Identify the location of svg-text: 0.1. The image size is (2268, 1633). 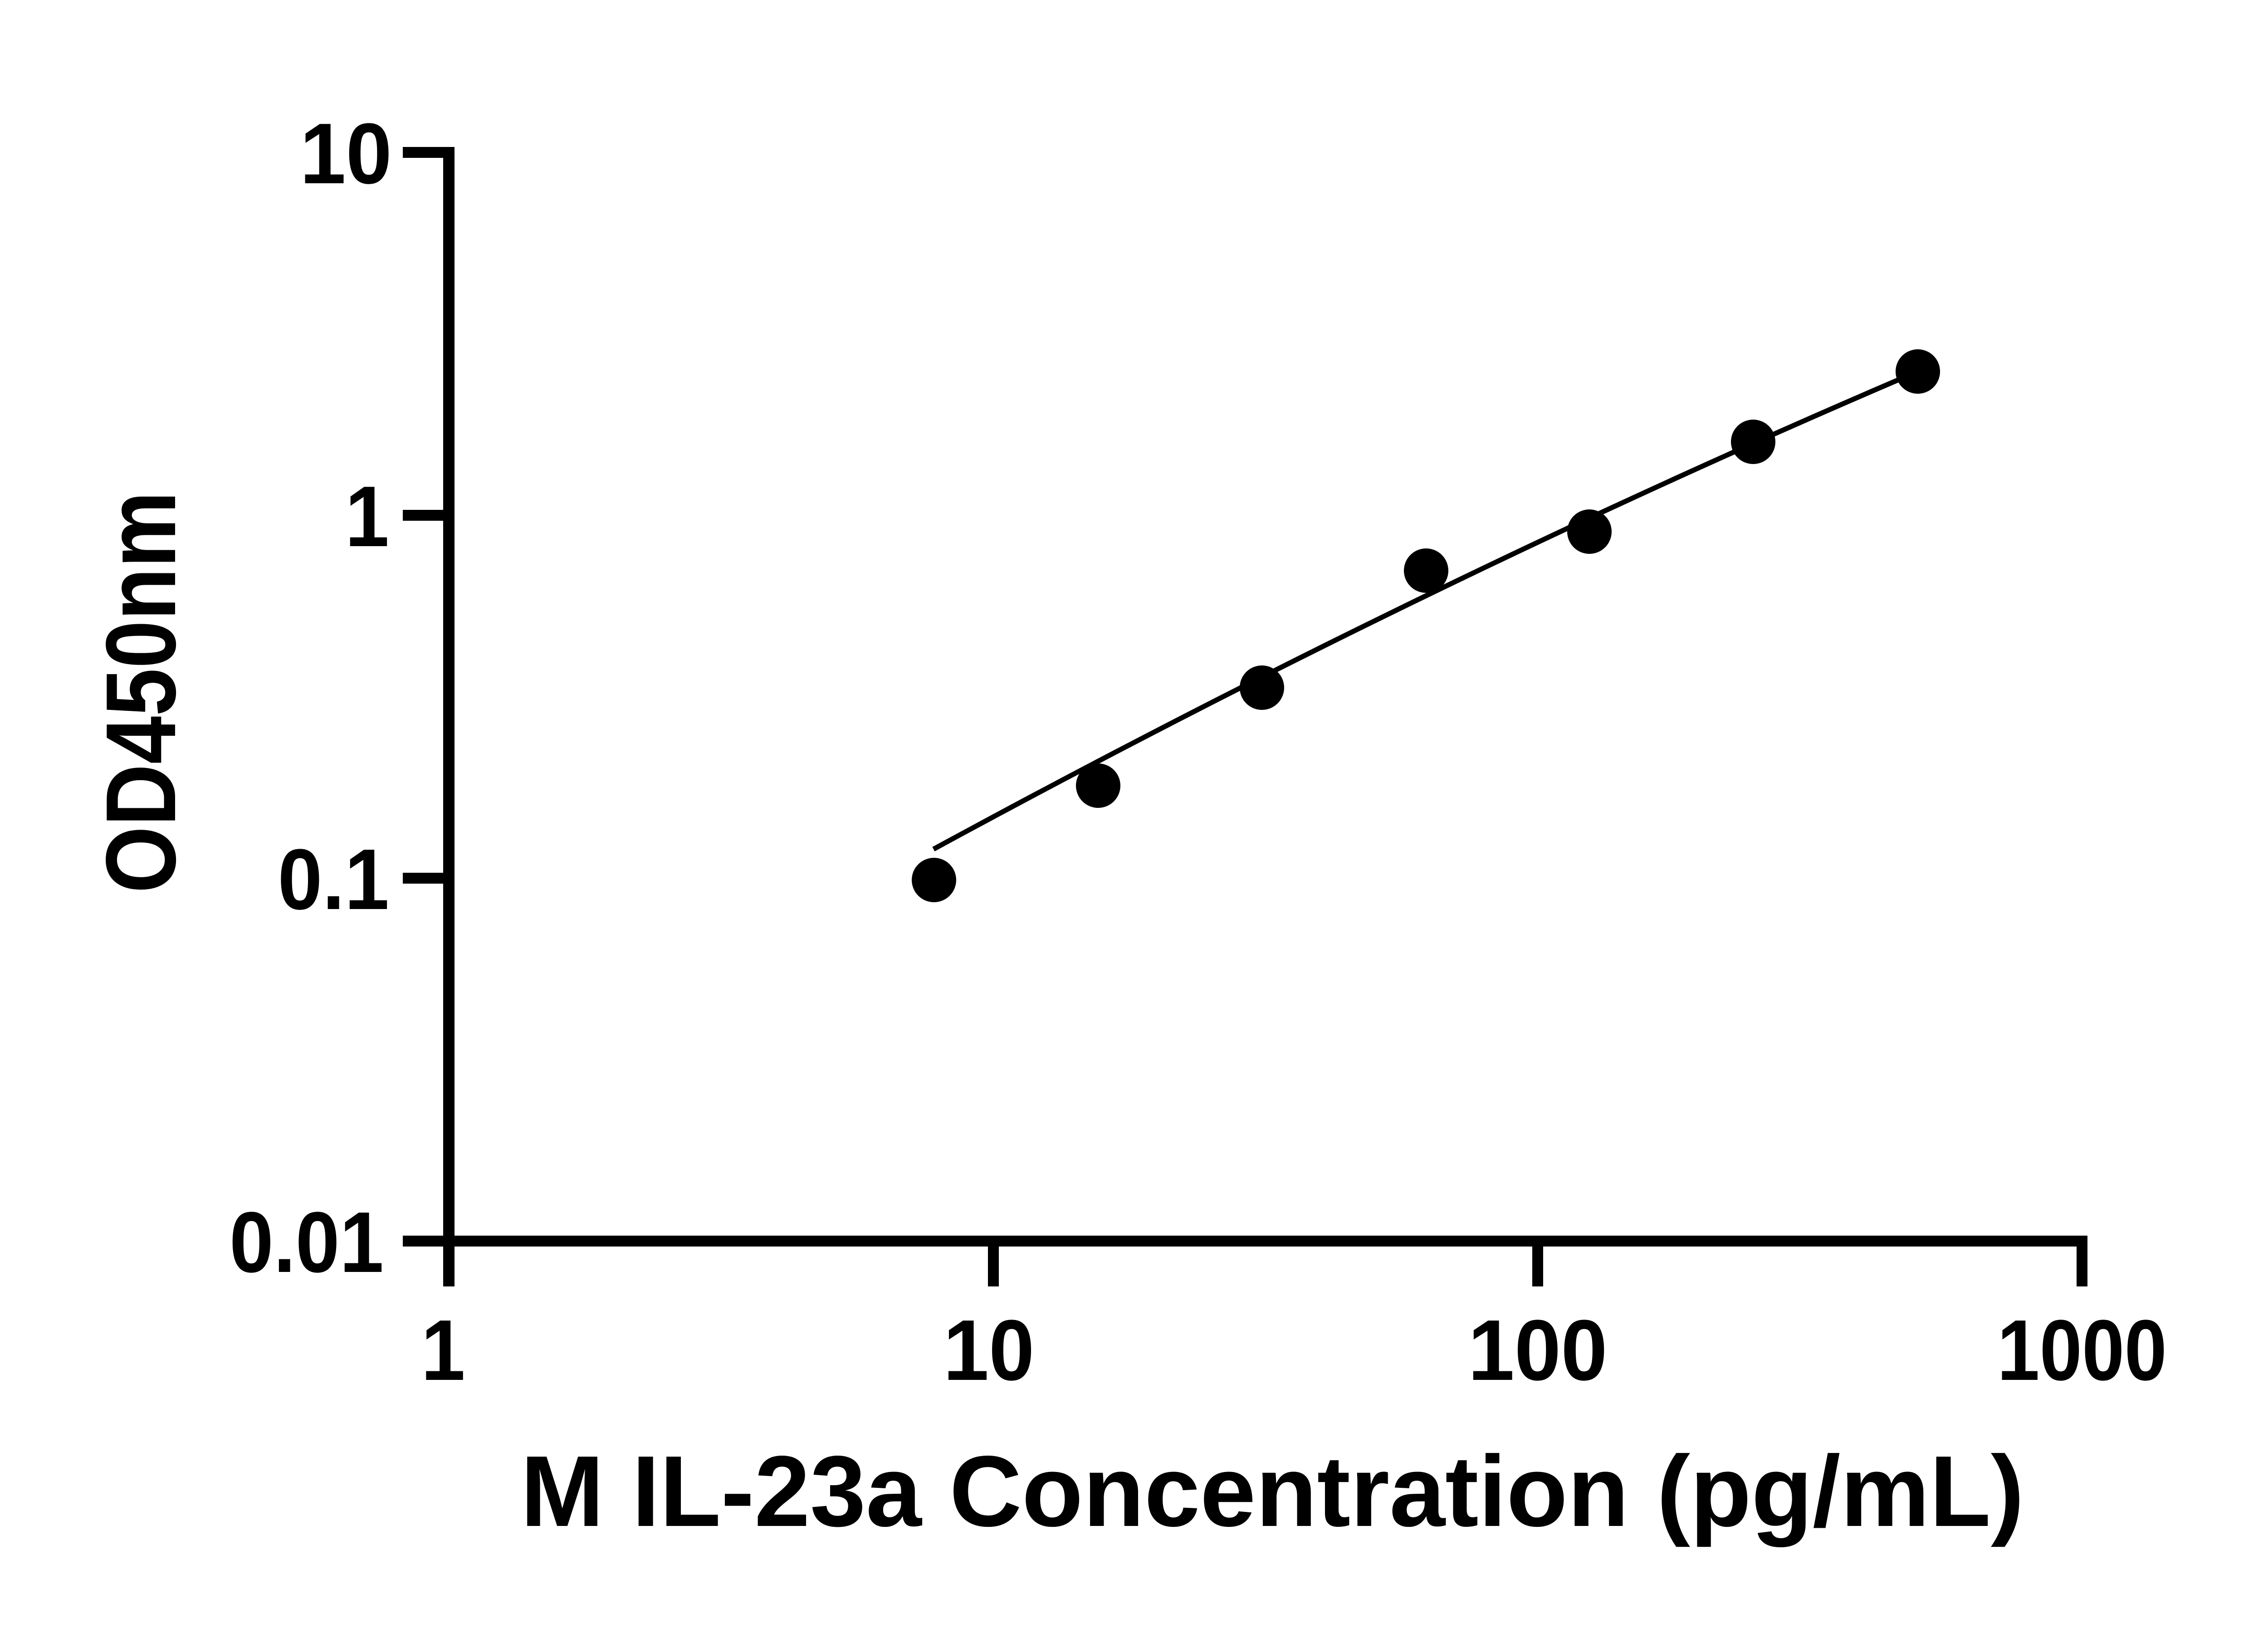
(333, 879).